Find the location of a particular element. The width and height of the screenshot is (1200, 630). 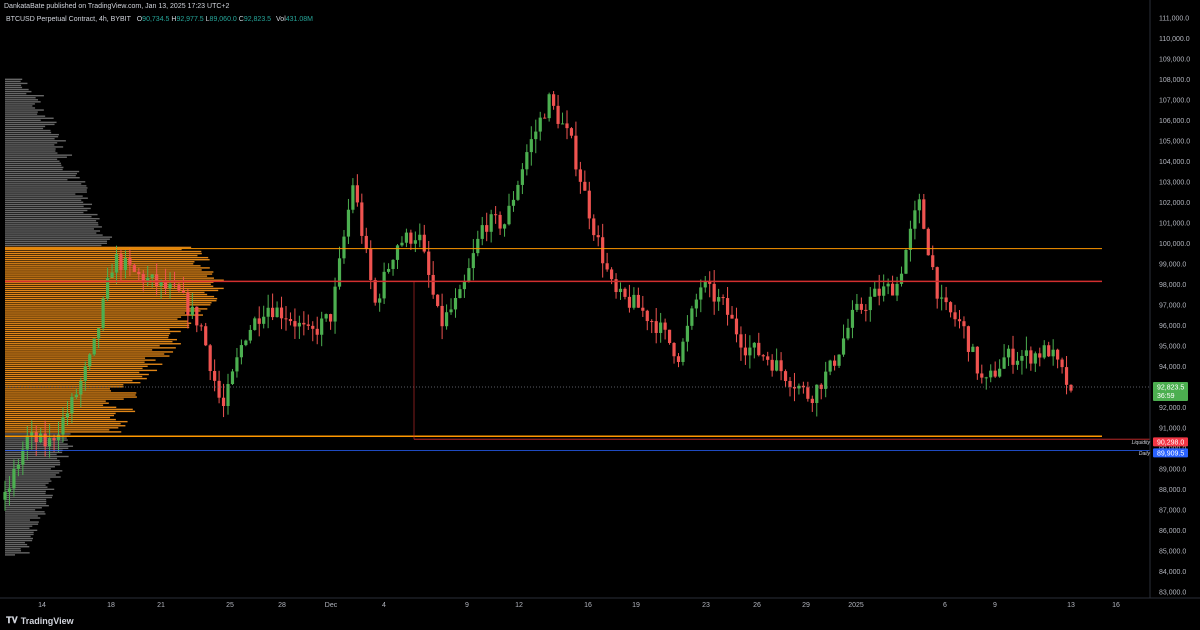

symbol-title: BTCUSD Perpetual Contract, 4h, BYBIT is located at coordinates (68, 19).